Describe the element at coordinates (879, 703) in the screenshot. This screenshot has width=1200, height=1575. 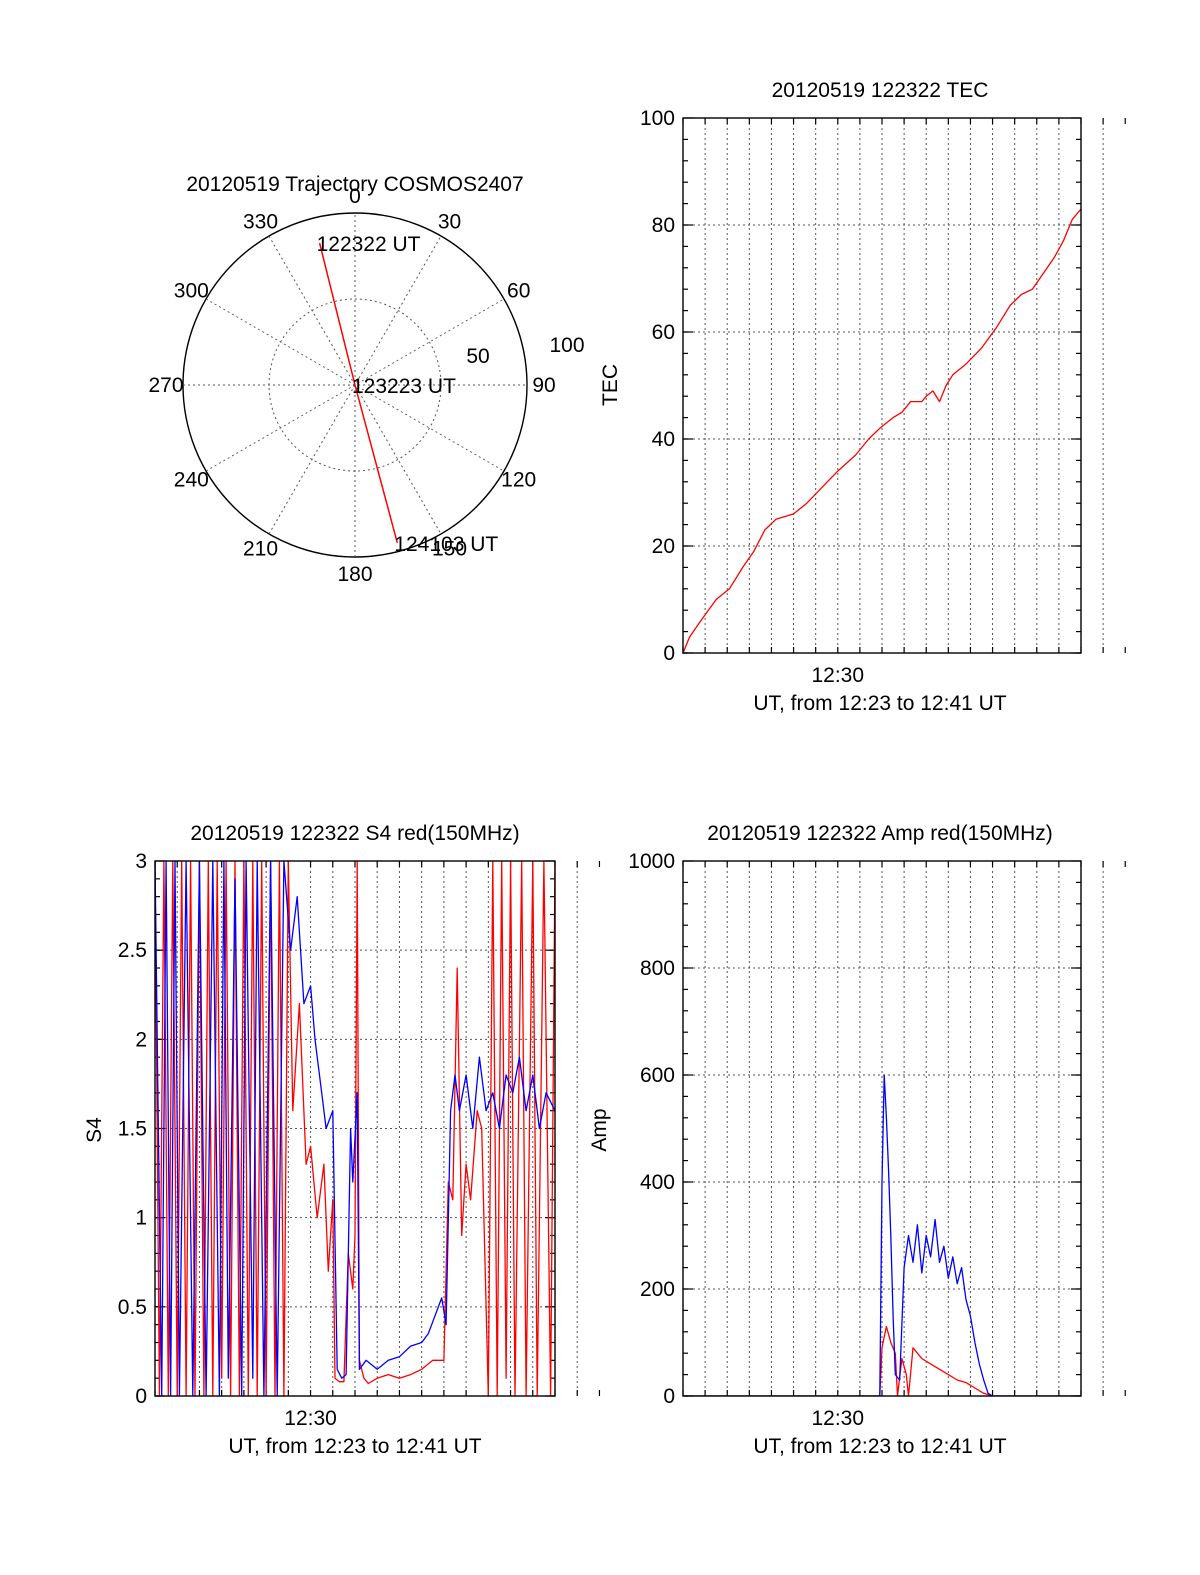
I see `tec-x-axis-label: UT, from 12:23 to 12:41 UT` at that location.